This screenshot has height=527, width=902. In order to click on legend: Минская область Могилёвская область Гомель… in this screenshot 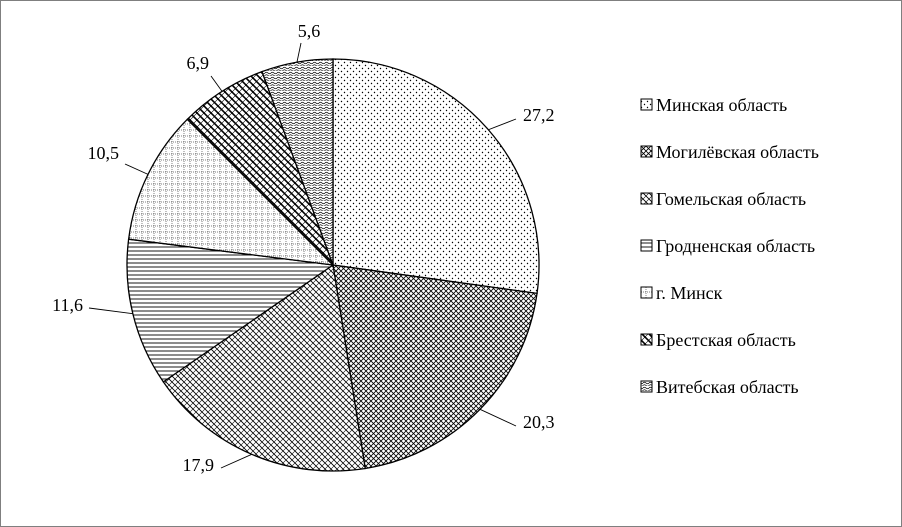, I will do `click(729, 246)`.